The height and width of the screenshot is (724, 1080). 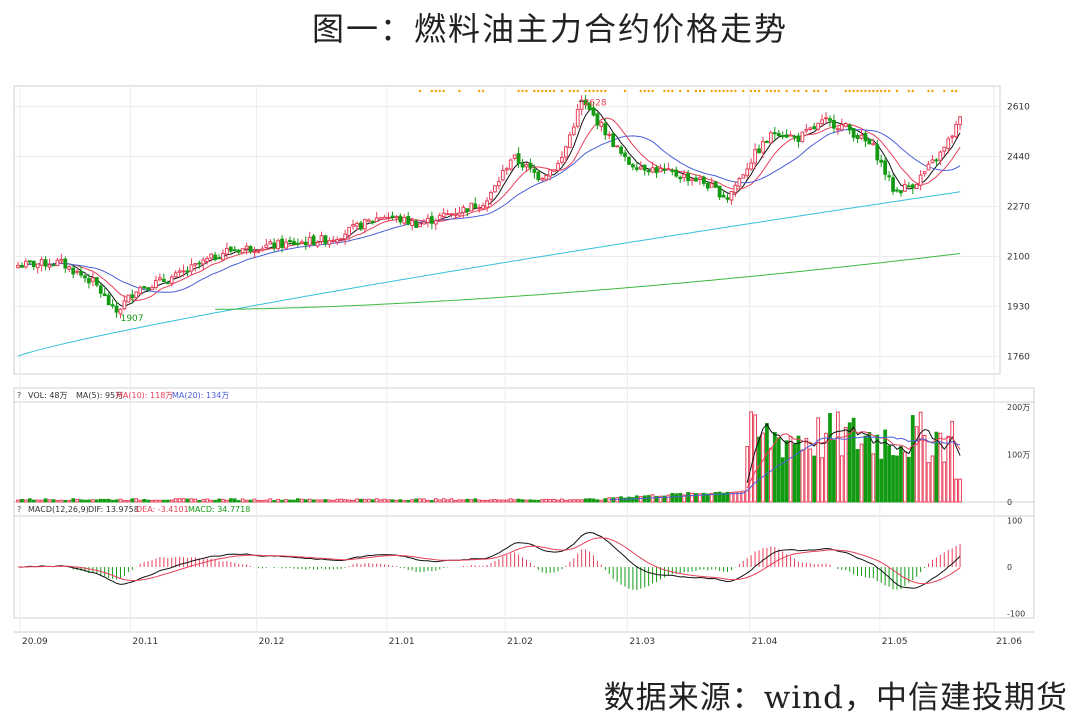 What do you see at coordinates (520, 642) in the screenshot?
I see `date-tick-label: 21.02` at bounding box center [520, 642].